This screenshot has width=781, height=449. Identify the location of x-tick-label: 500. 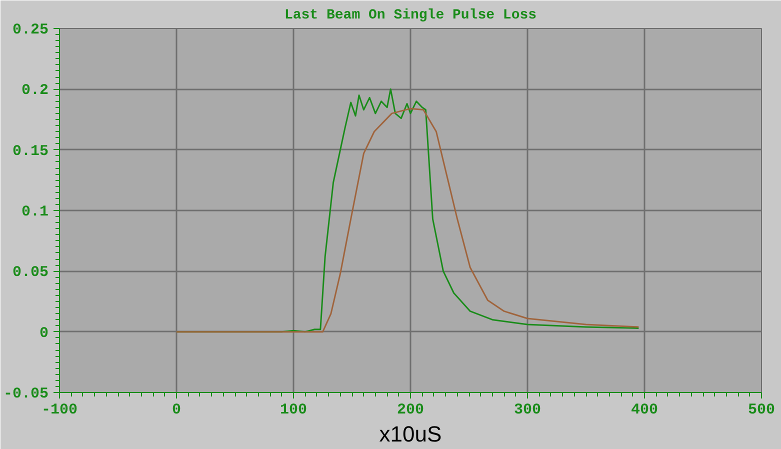
(762, 410).